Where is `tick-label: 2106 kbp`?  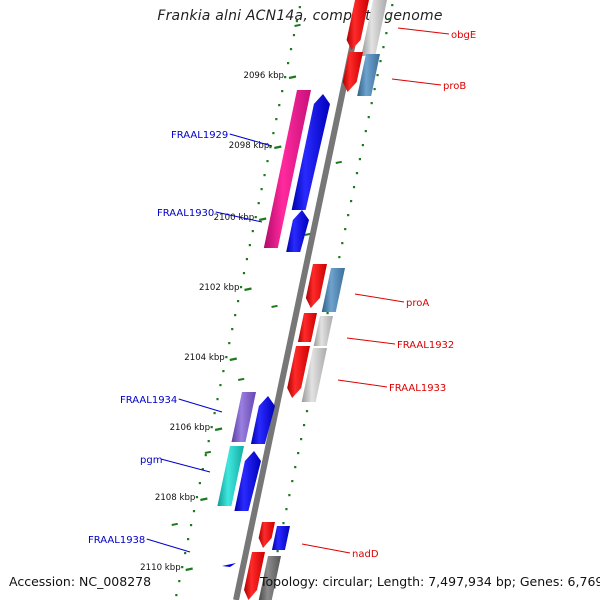 tick-label: 2106 kbp is located at coordinates (190, 428).